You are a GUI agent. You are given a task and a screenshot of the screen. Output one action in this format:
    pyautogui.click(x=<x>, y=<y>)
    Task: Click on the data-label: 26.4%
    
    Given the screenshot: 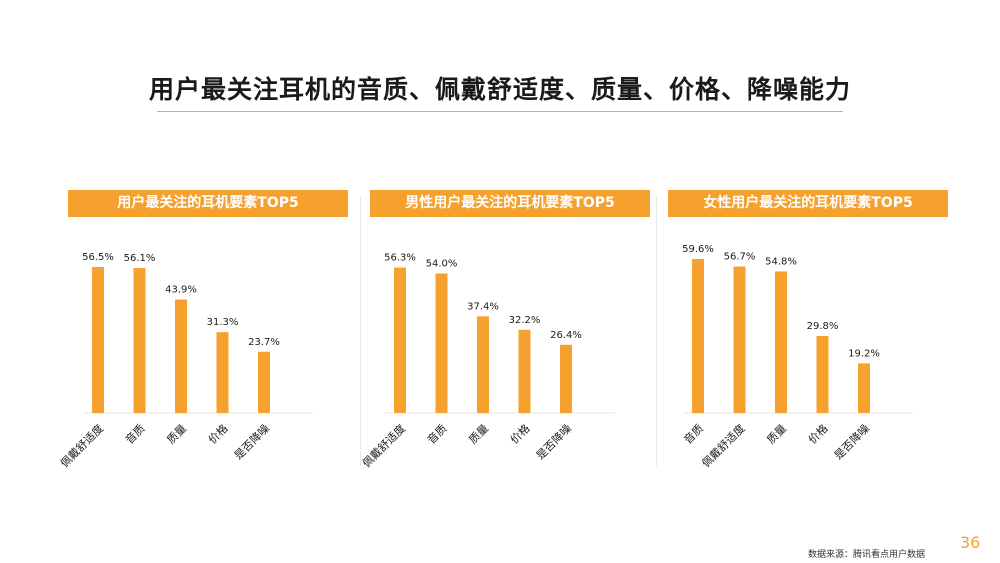 What is the action you would take?
    pyautogui.click(x=566, y=335)
    